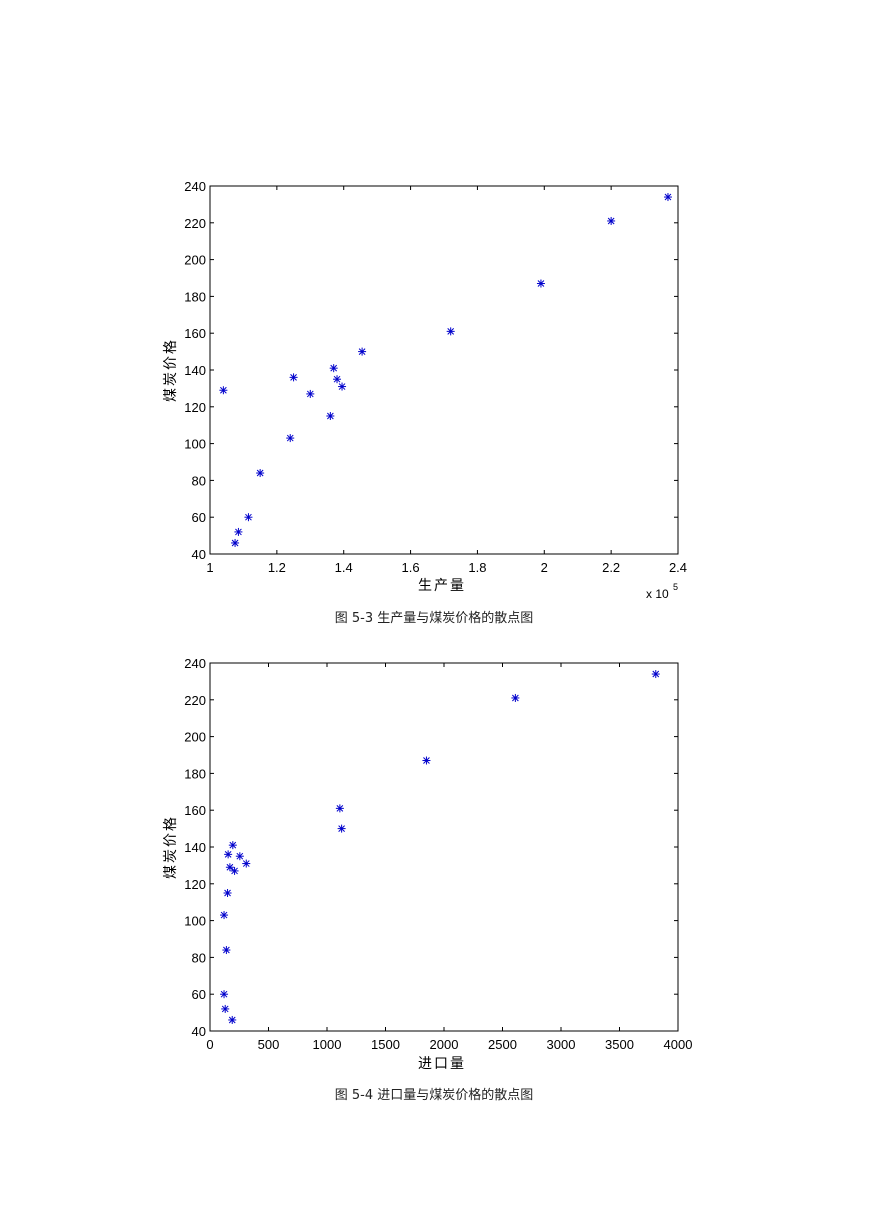 The width and height of the screenshot is (869, 1228). I want to click on figure-caption: 图 5-4 进口量与煤炭价格的散点图, so click(434, 1095).